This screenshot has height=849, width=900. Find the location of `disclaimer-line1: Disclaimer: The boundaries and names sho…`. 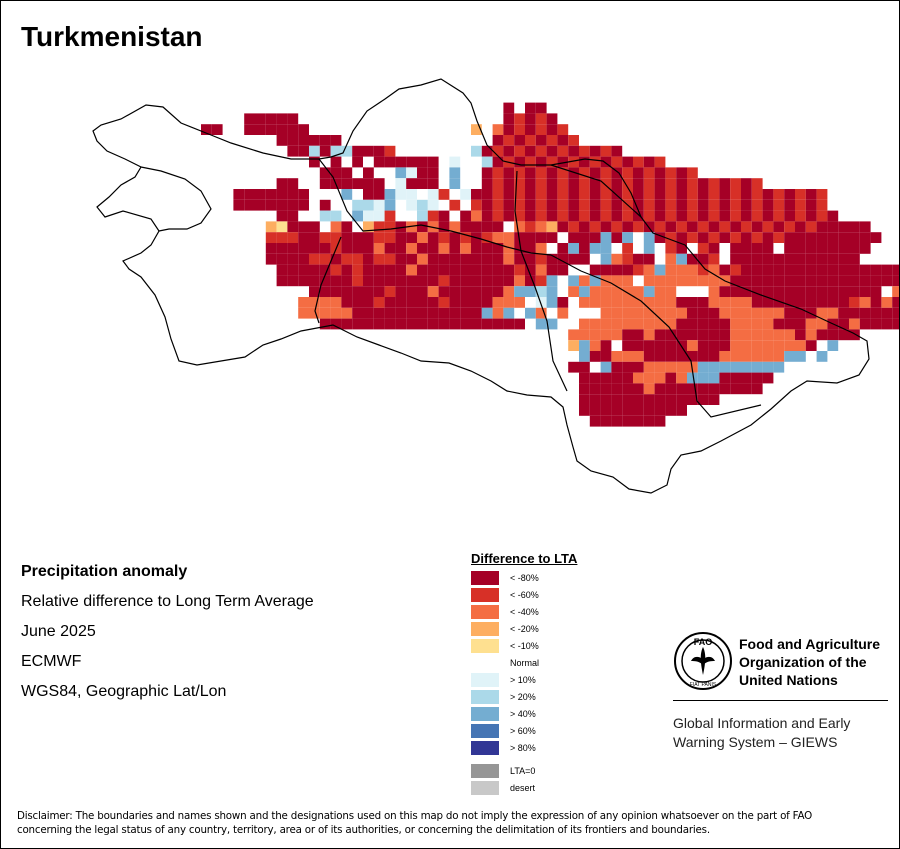

disclaimer-line1: Disclaimer: The boundaries and names sho… is located at coordinates (415, 816).